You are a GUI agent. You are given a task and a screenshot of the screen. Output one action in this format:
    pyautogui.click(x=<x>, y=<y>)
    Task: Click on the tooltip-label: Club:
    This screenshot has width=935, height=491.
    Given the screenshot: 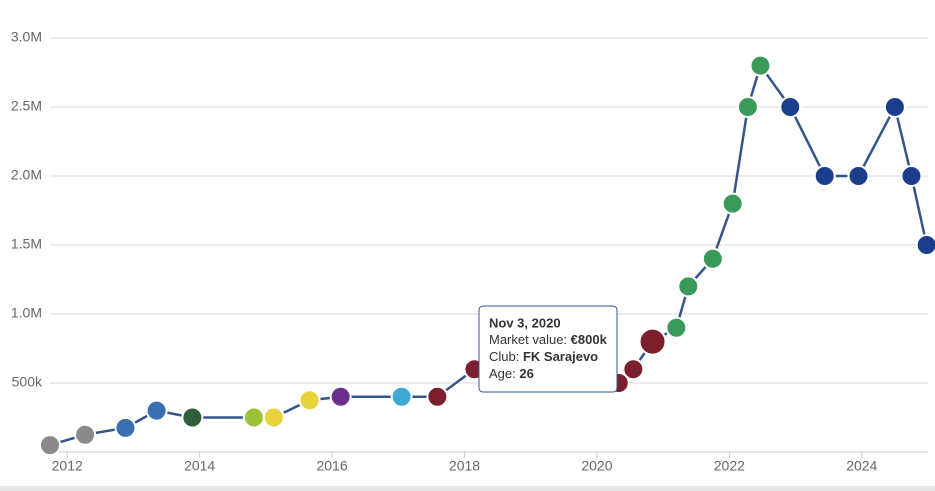 What is the action you would take?
    pyautogui.click(x=506, y=356)
    